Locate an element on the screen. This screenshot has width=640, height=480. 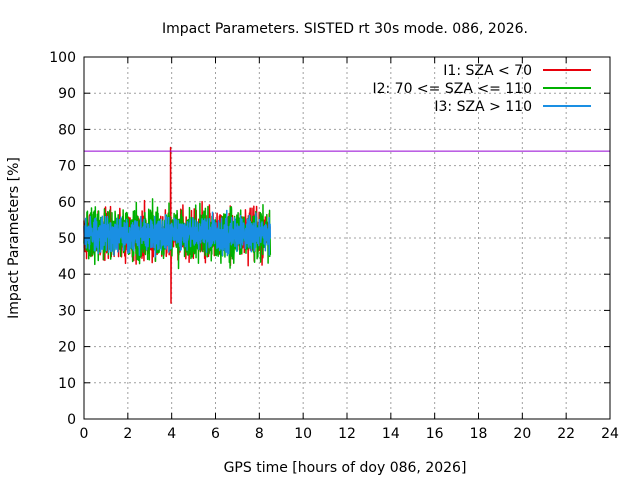
x-tick-label: 6 is located at coordinates (215, 434).